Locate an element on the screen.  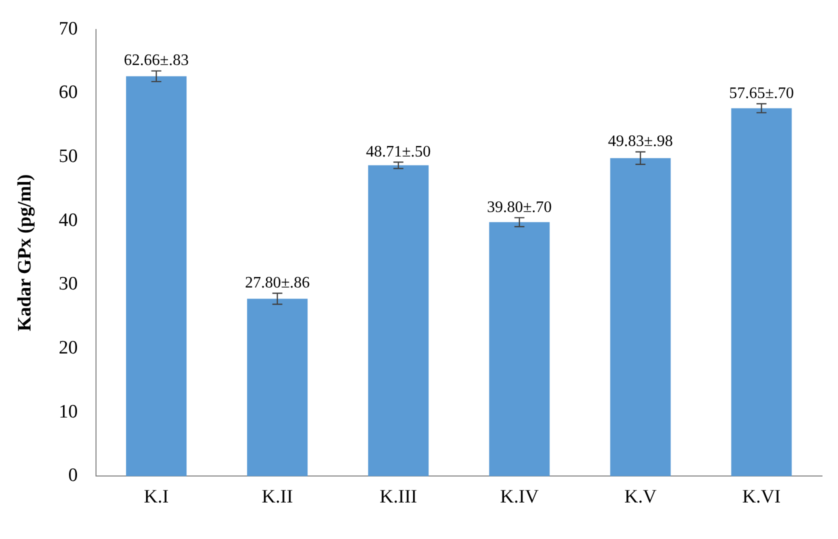
data-label: 57.65±.70 is located at coordinates (761, 93).